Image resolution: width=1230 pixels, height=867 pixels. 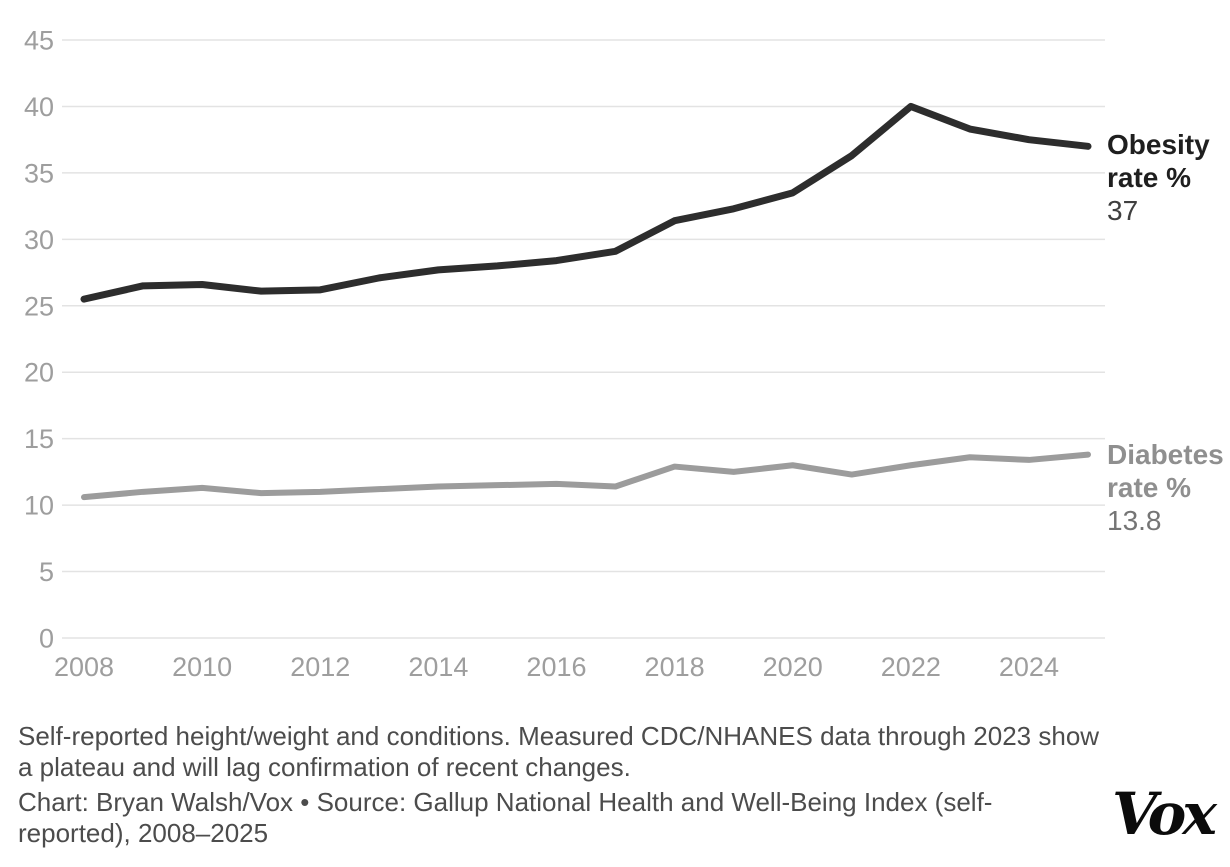 What do you see at coordinates (39, 41) in the screenshot?
I see `y-tick-label-45: 45` at bounding box center [39, 41].